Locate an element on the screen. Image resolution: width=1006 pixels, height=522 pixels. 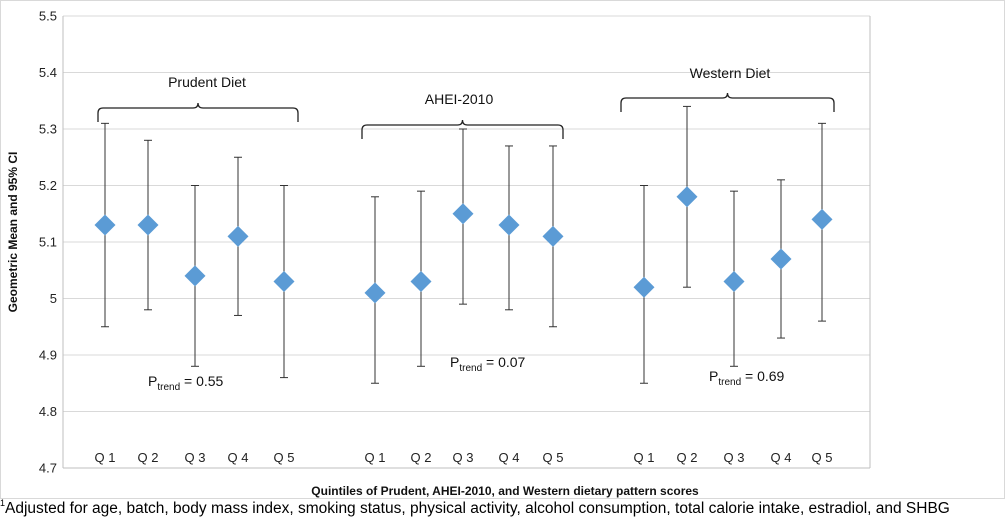
p-trend-label: Ptrend = 0.07 is located at coordinates (488, 364).